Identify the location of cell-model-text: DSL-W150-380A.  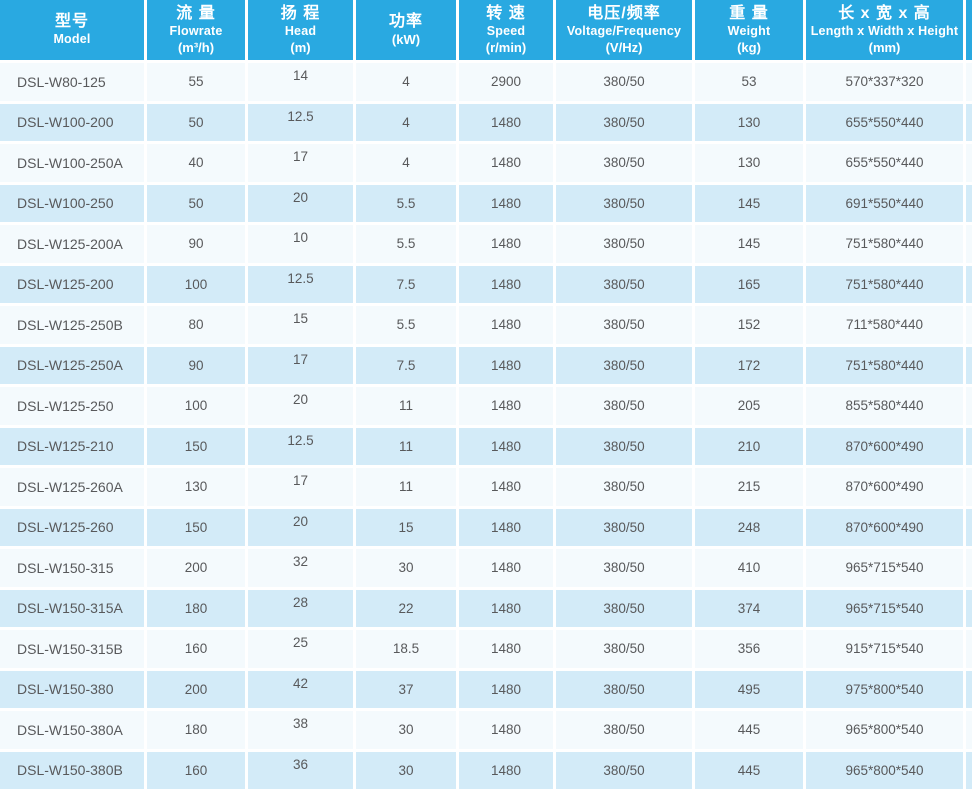
(70, 729).